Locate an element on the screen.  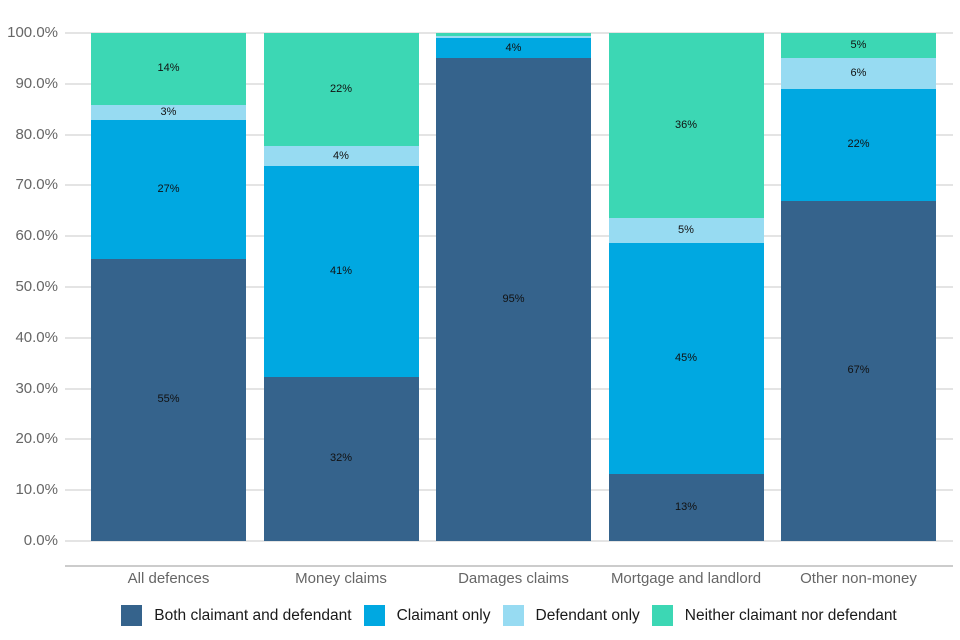
y-axis-tick-label: 80.0% is located at coordinates (36, 134).